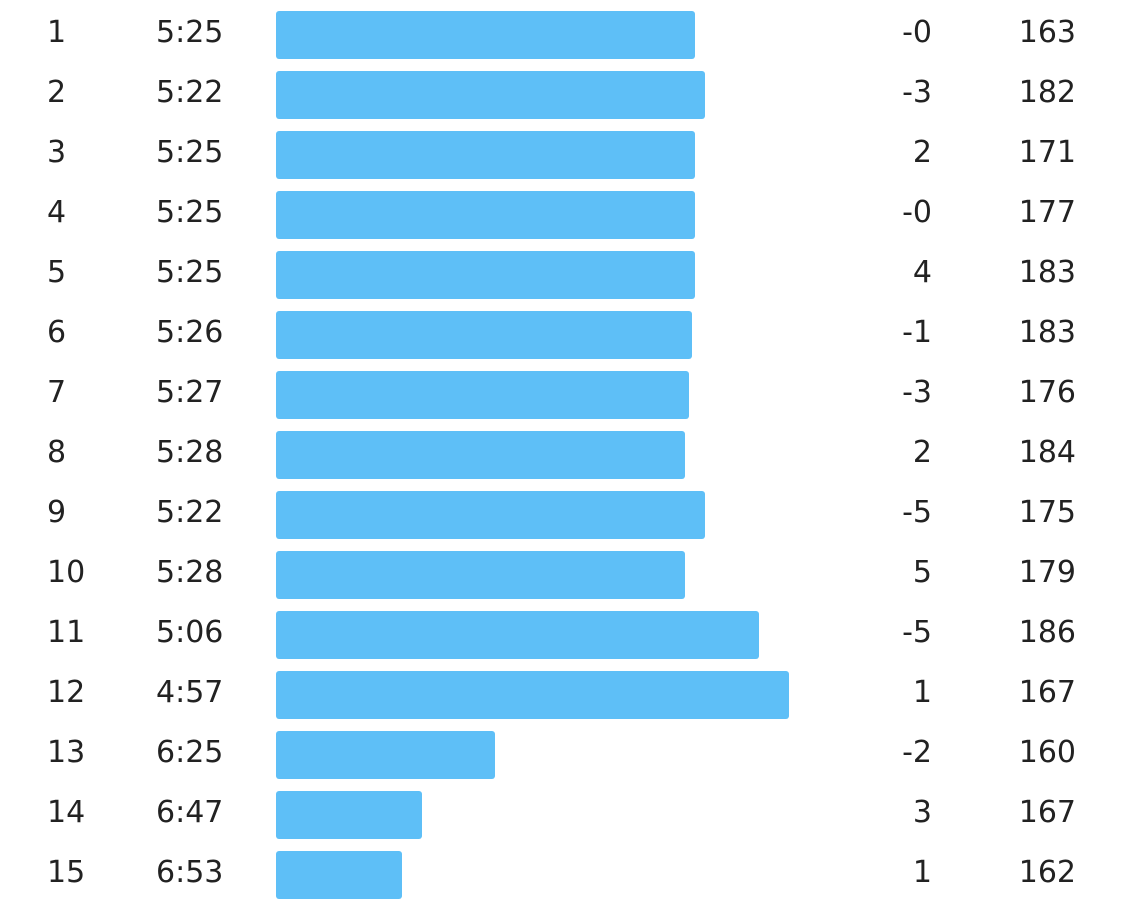 This screenshot has width=1125, height=903. I want to click on split-row: 13 6:25 -2 160, so click(562, 753).